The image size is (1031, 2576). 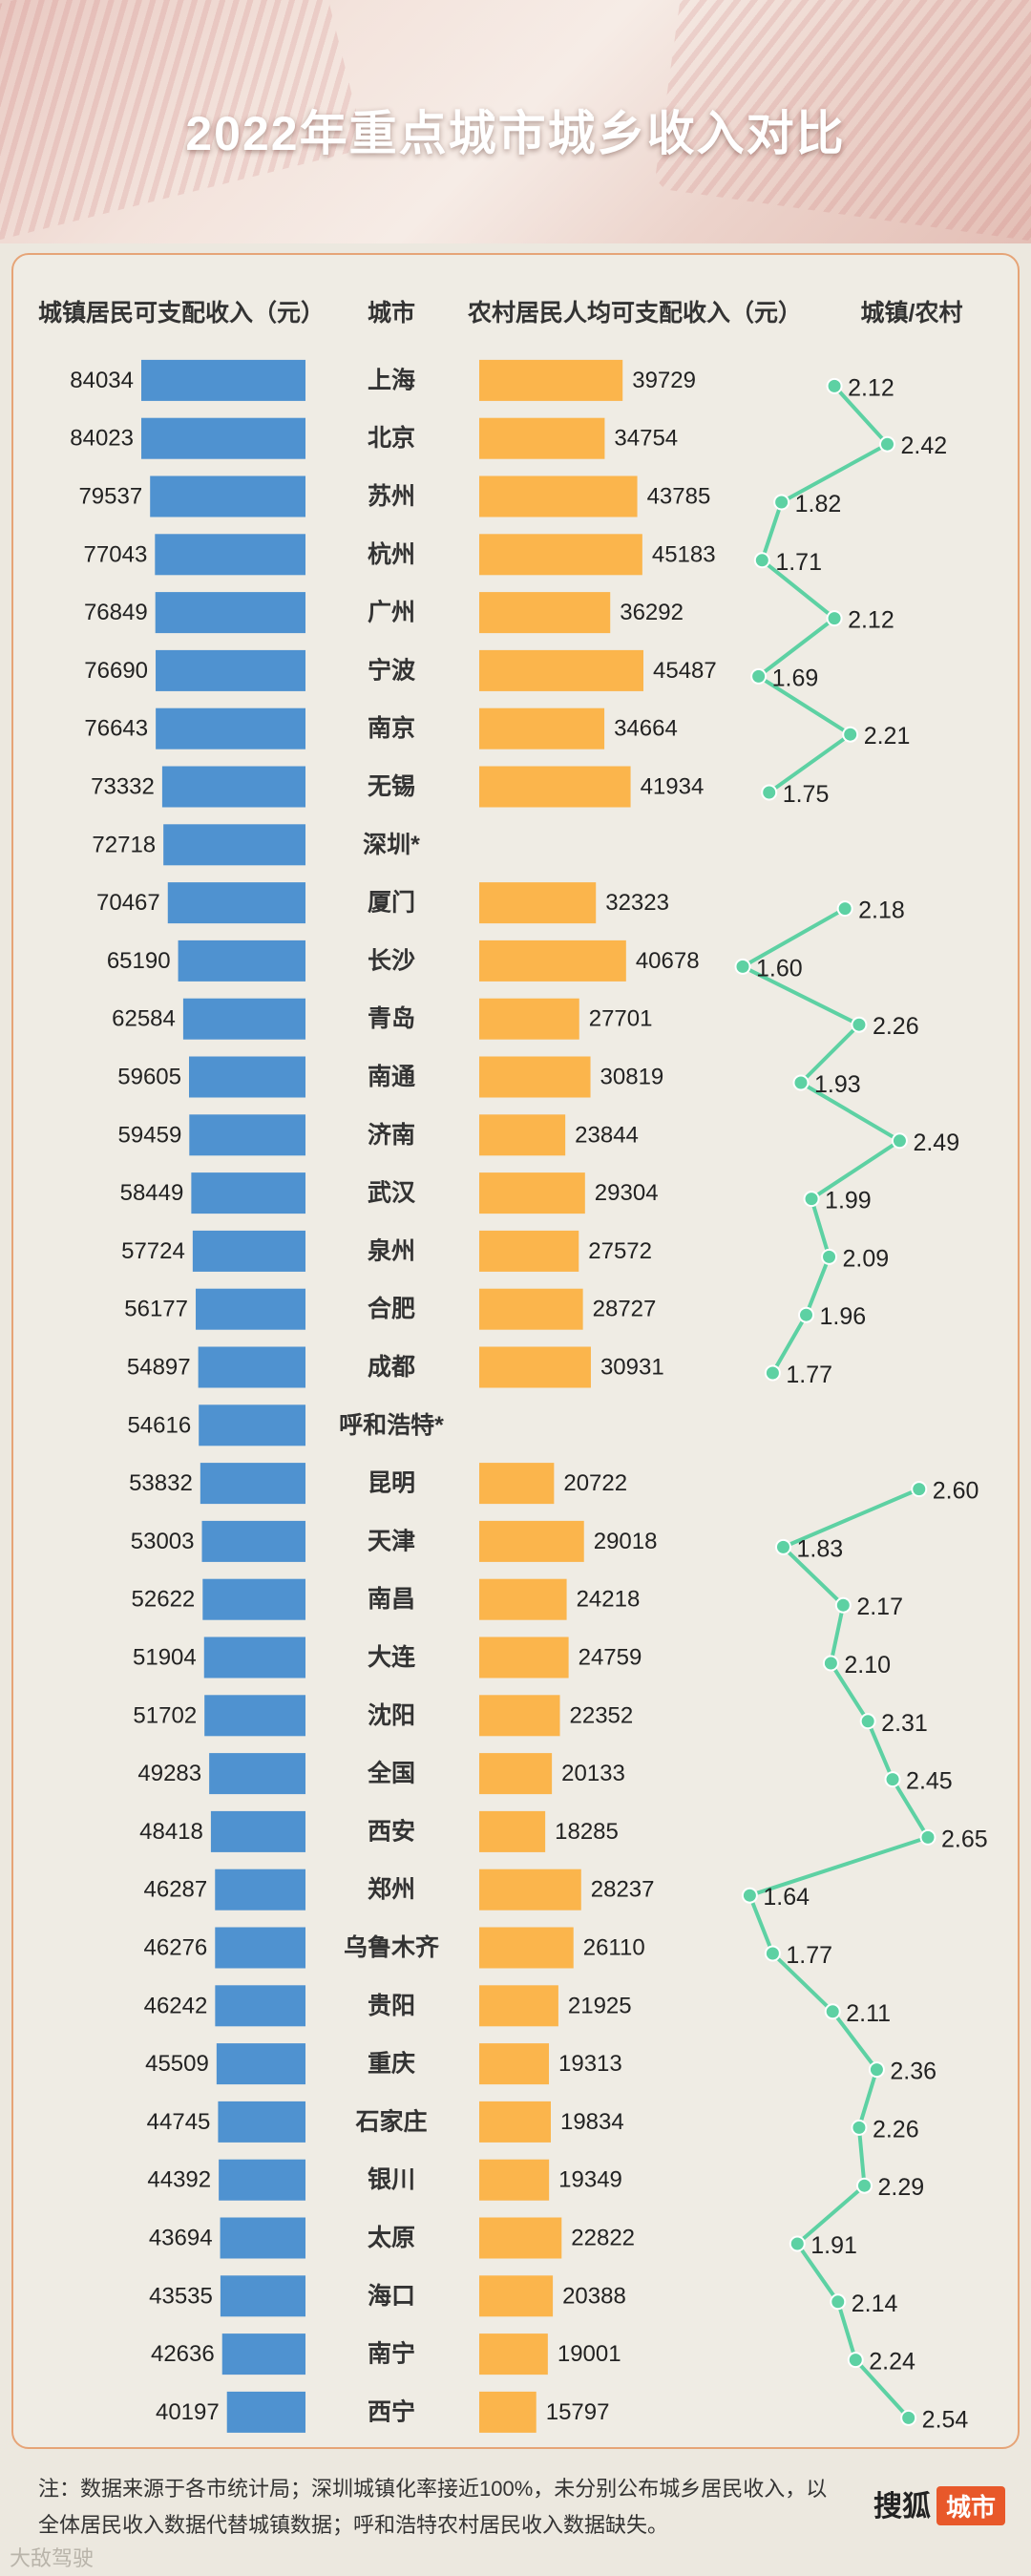 I want to click on ratio-value-label: 2.11, so click(x=868, y=2013).